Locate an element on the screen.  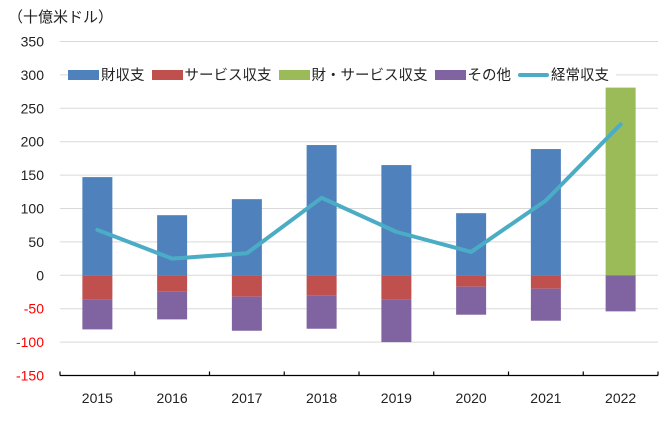
legend-item-goods-services: 財・サービス収支 is located at coordinates (353, 74).